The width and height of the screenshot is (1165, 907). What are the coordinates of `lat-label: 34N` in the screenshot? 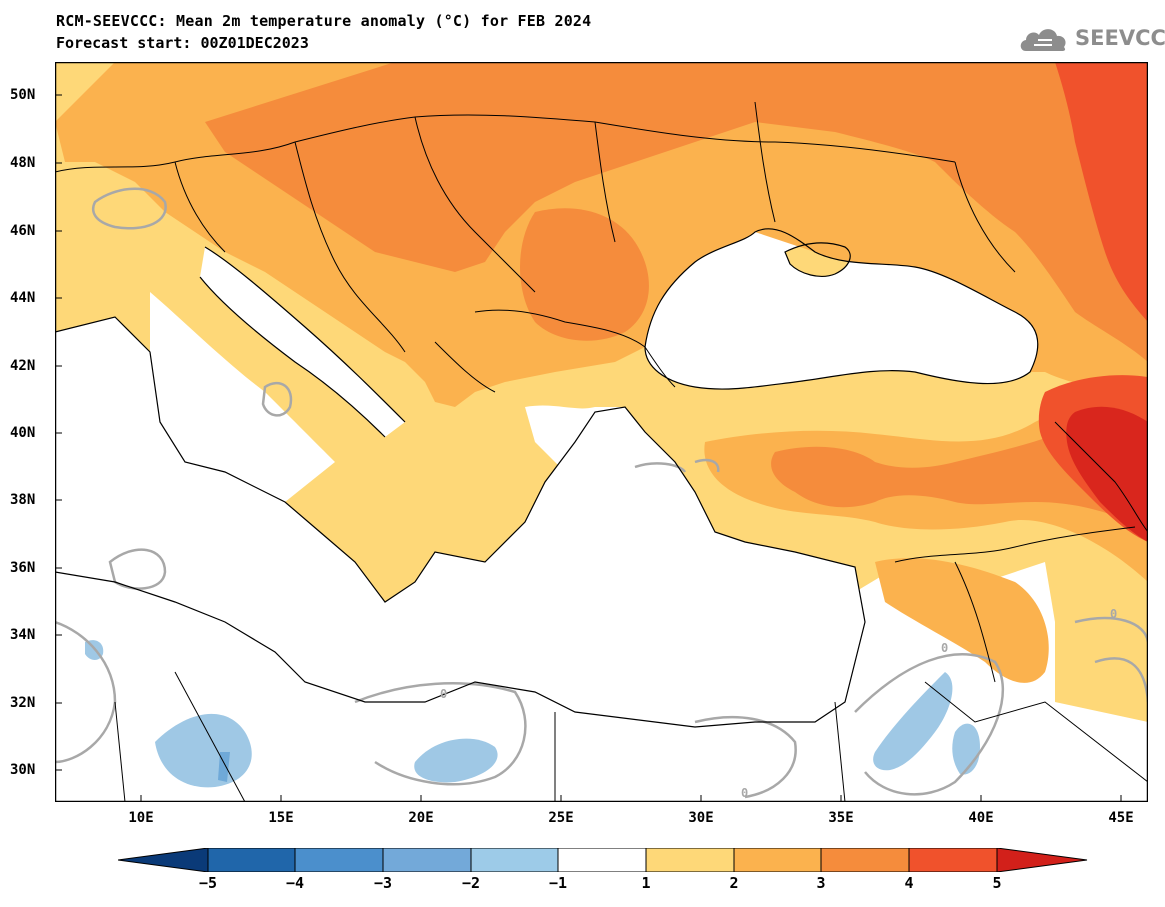 It's located at (23, 635).